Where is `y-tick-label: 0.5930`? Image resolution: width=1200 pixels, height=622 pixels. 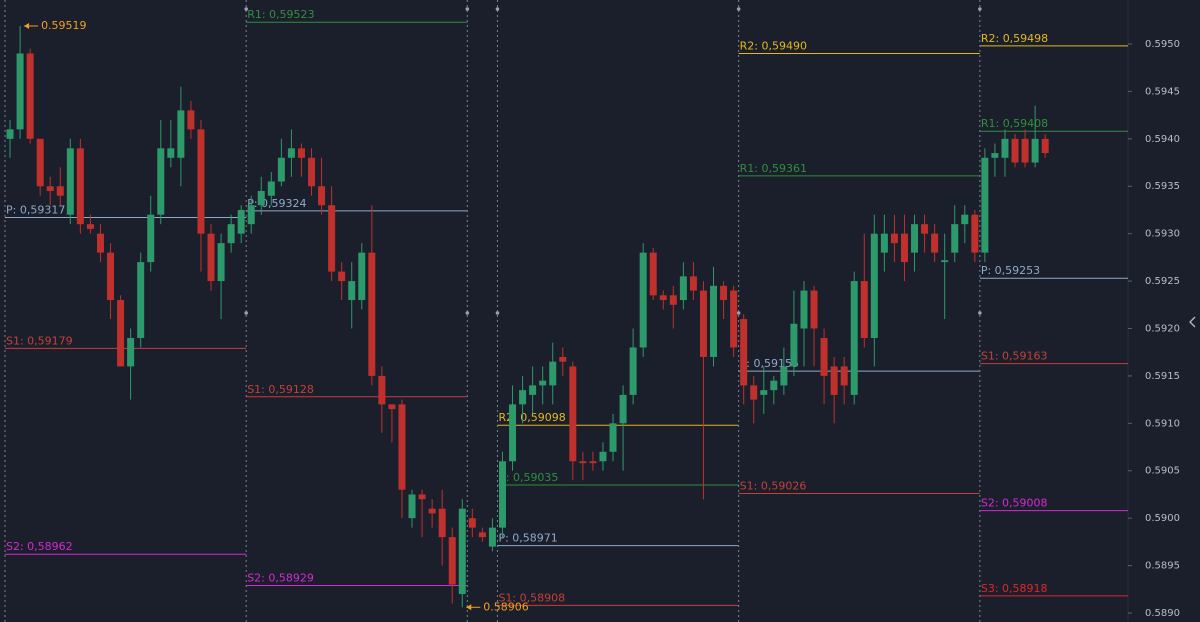 y-tick-label: 0.5930 is located at coordinates (1162, 234).